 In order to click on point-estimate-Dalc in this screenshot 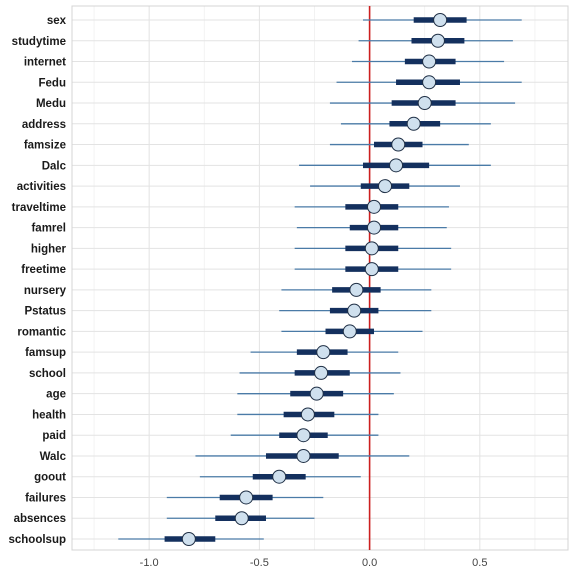, I will do `click(396, 165)`.